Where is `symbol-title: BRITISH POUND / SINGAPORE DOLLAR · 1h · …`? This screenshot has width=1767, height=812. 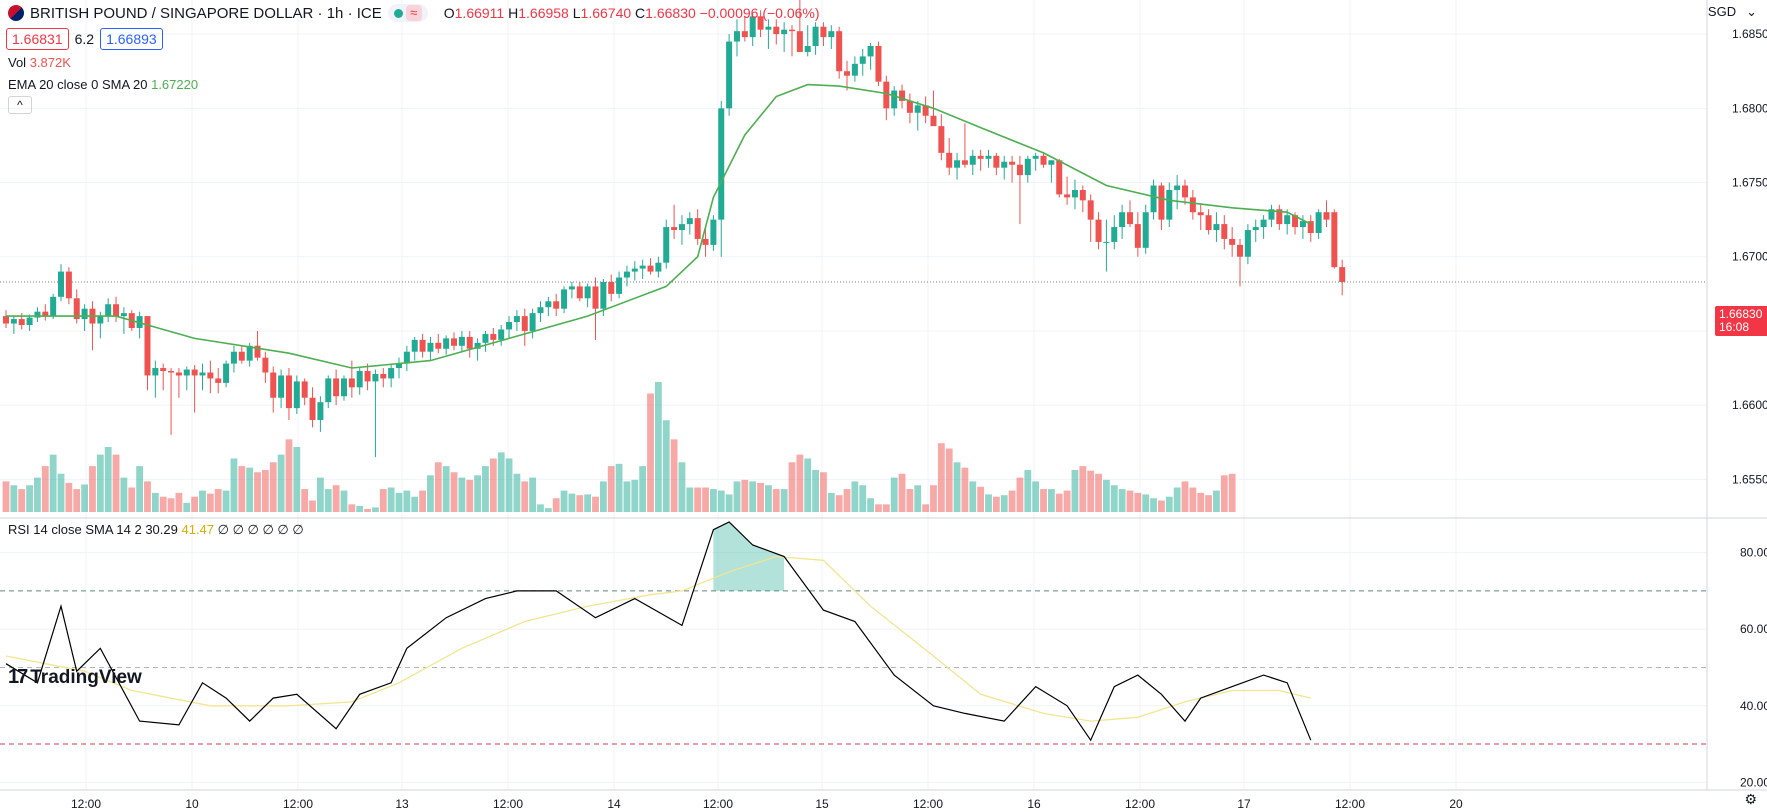
symbol-title: BRITISH POUND / SINGAPORE DOLLAR · 1h · … is located at coordinates (206, 13).